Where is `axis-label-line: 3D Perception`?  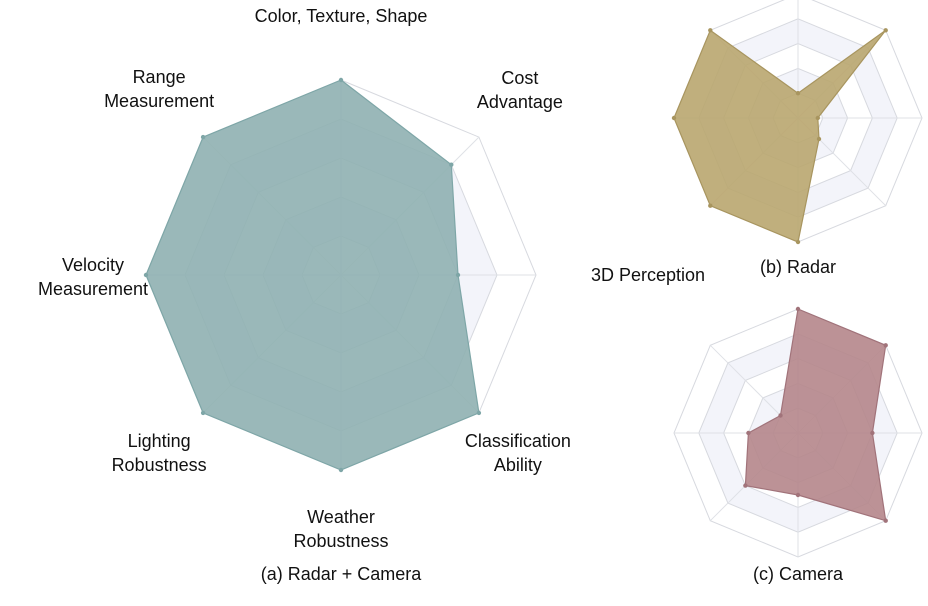 axis-label-line: 3D Perception is located at coordinates (648, 275).